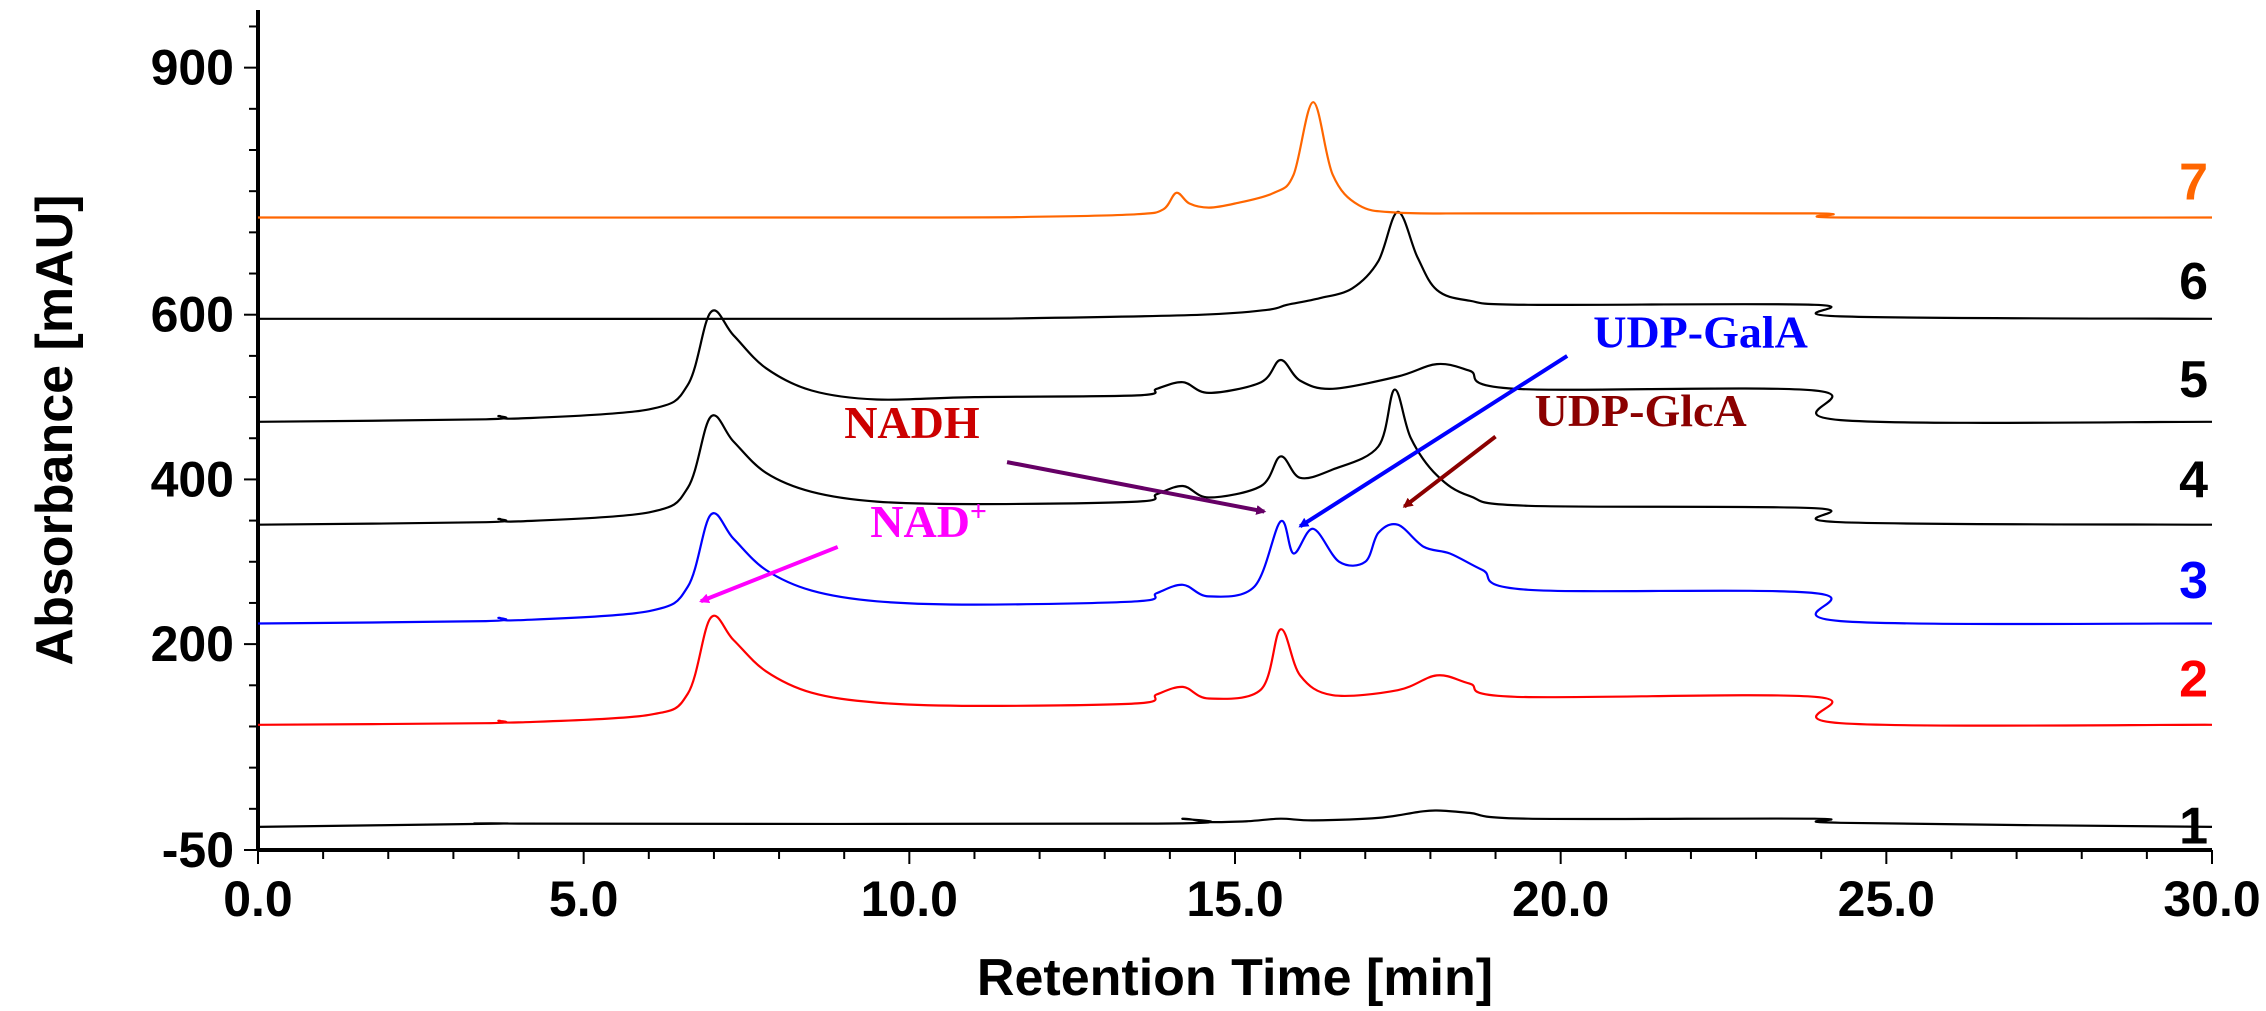 The image size is (2266, 1011). What do you see at coordinates (1449, 472) in the screenshot?
I see `arrow-udp-glca` at bounding box center [1449, 472].